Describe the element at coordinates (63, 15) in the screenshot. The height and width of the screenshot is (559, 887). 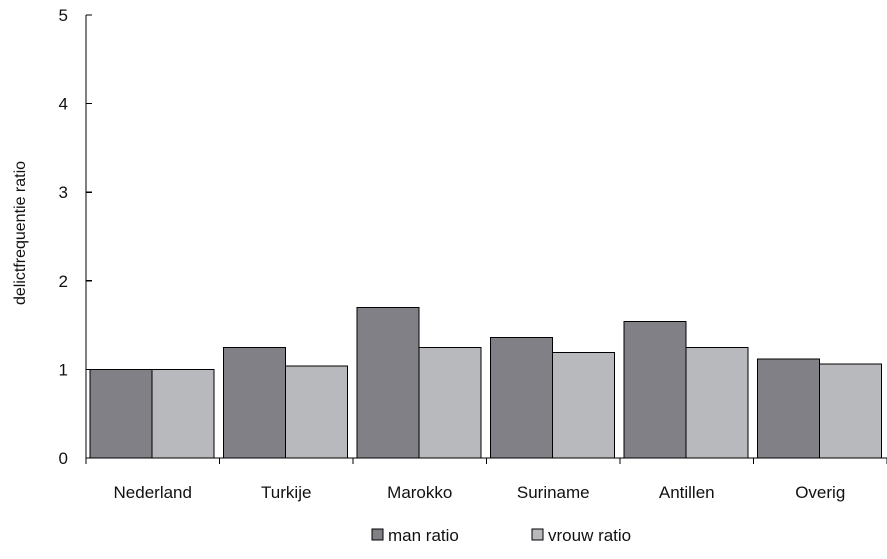
I see `y-tick-label: 5` at that location.